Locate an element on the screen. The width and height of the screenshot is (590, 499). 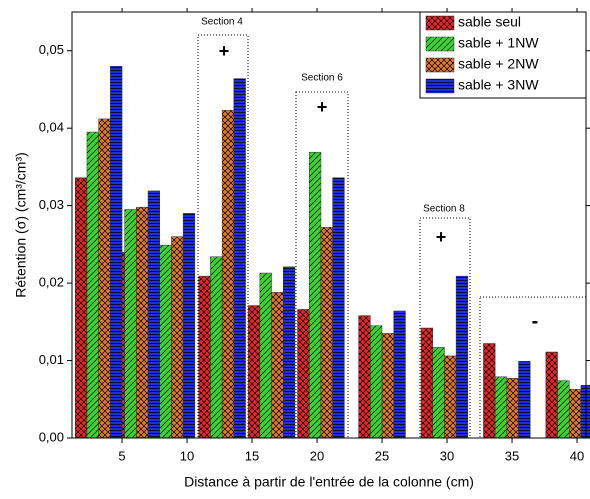
annotation: Section 6 is located at coordinates (322, 78).